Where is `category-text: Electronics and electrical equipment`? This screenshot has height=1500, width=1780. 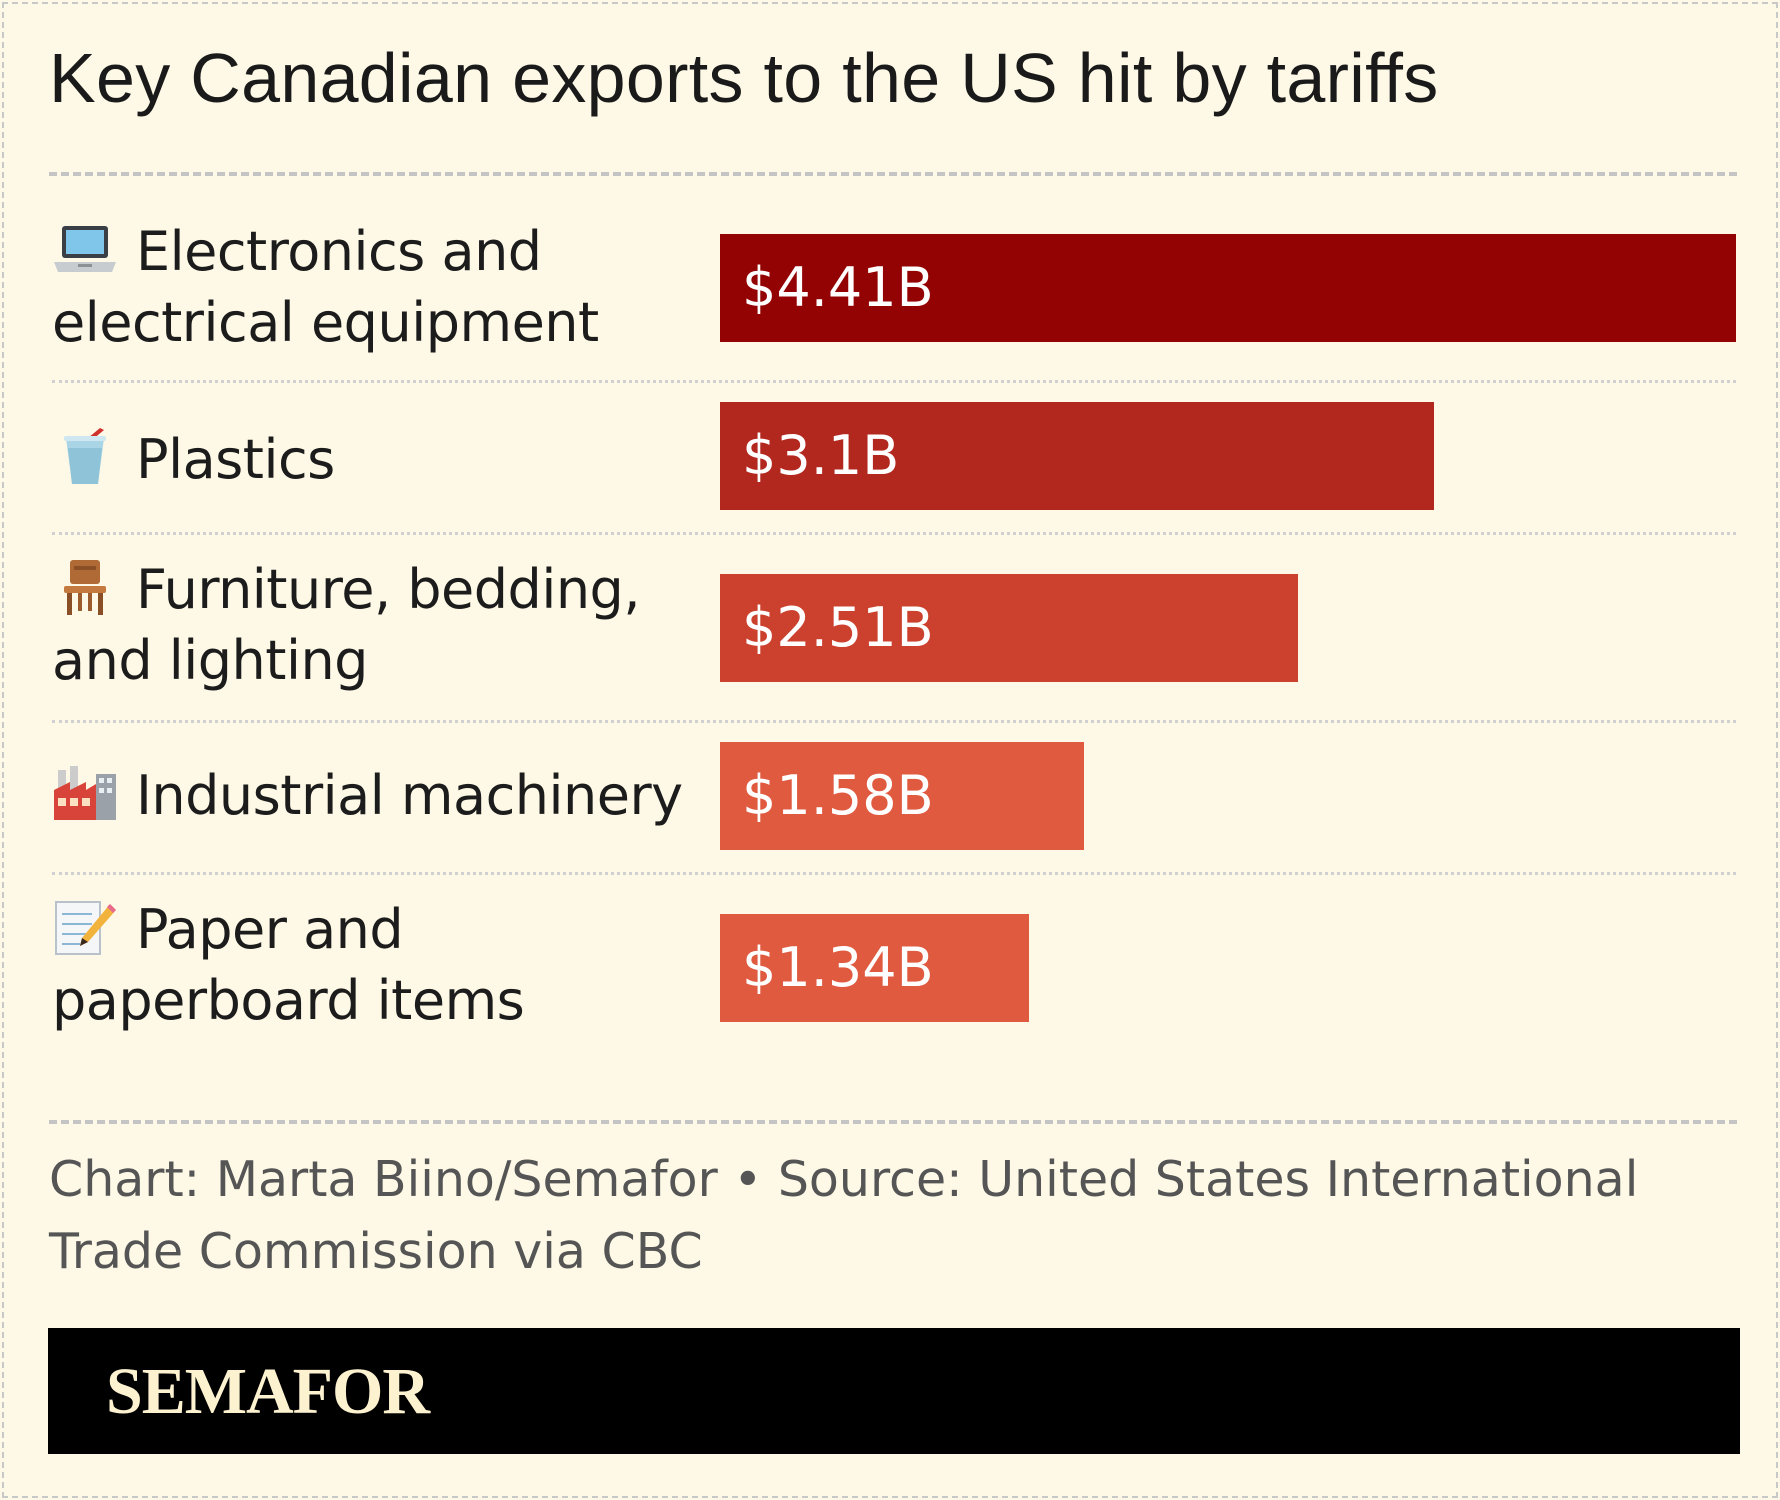
category-text: Electronics and electrical equipment is located at coordinates (325, 287).